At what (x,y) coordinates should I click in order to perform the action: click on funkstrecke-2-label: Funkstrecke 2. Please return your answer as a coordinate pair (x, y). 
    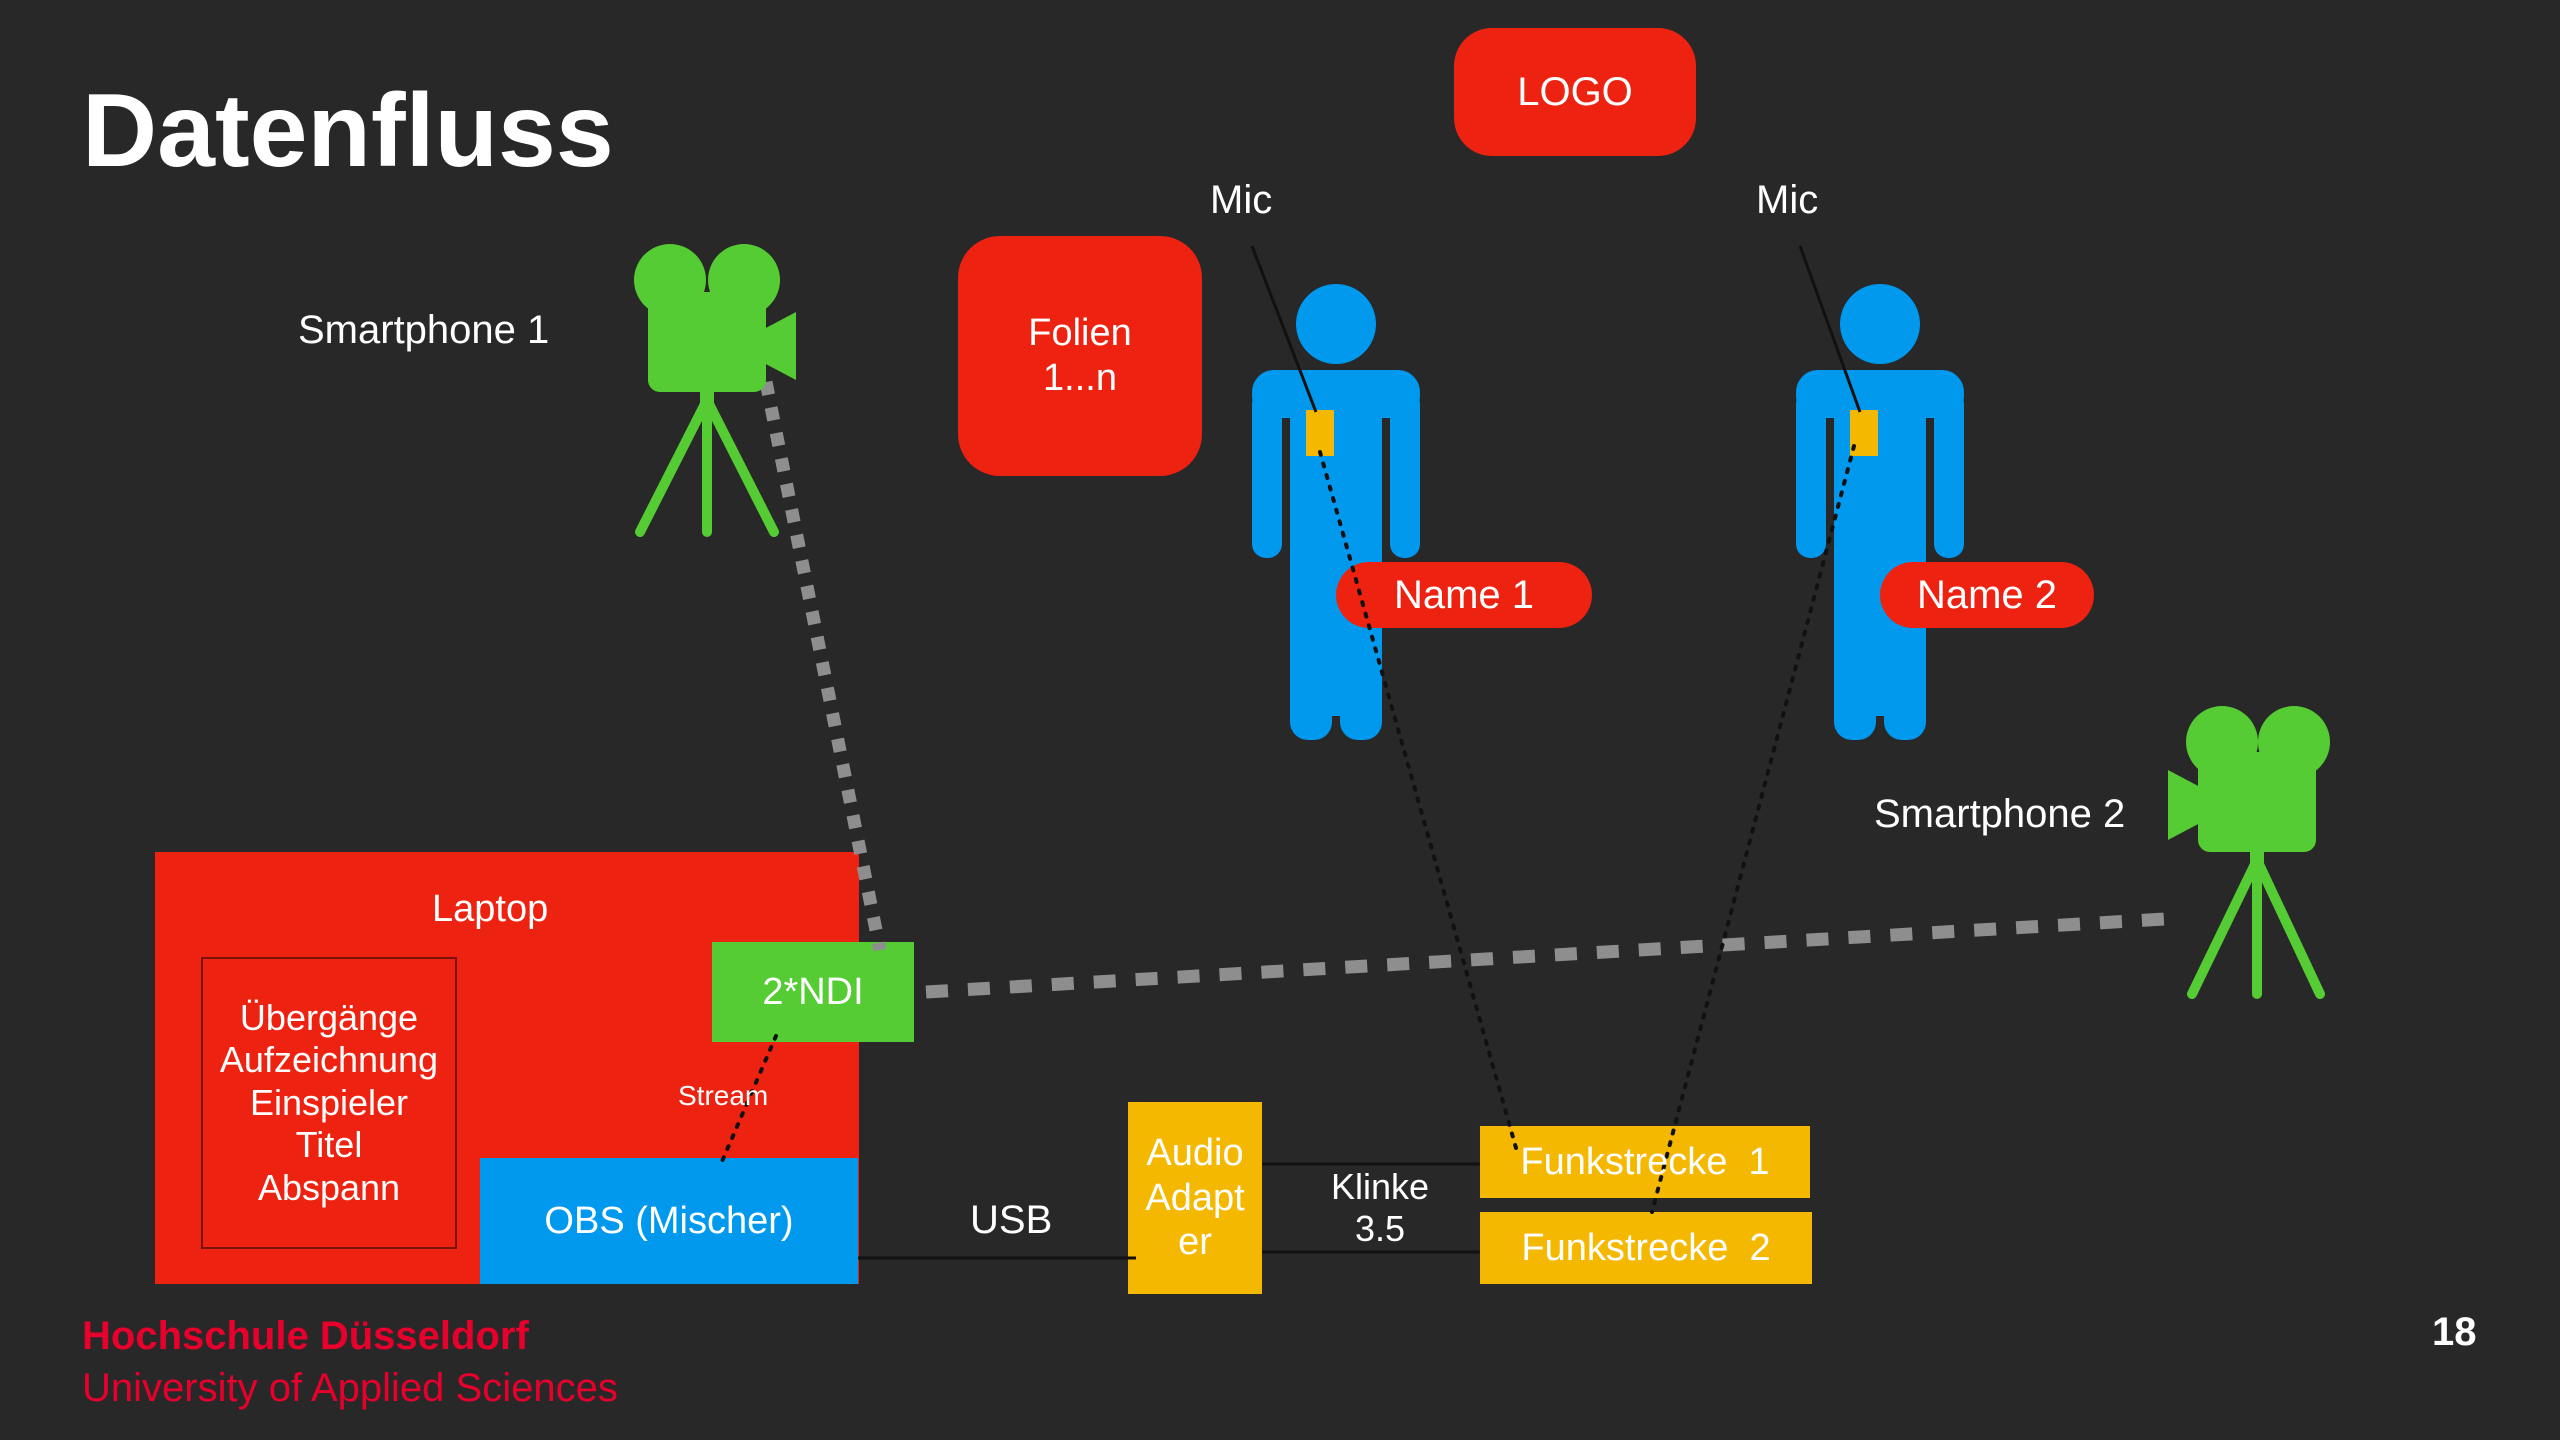
    Looking at the image, I should click on (1646, 1247).